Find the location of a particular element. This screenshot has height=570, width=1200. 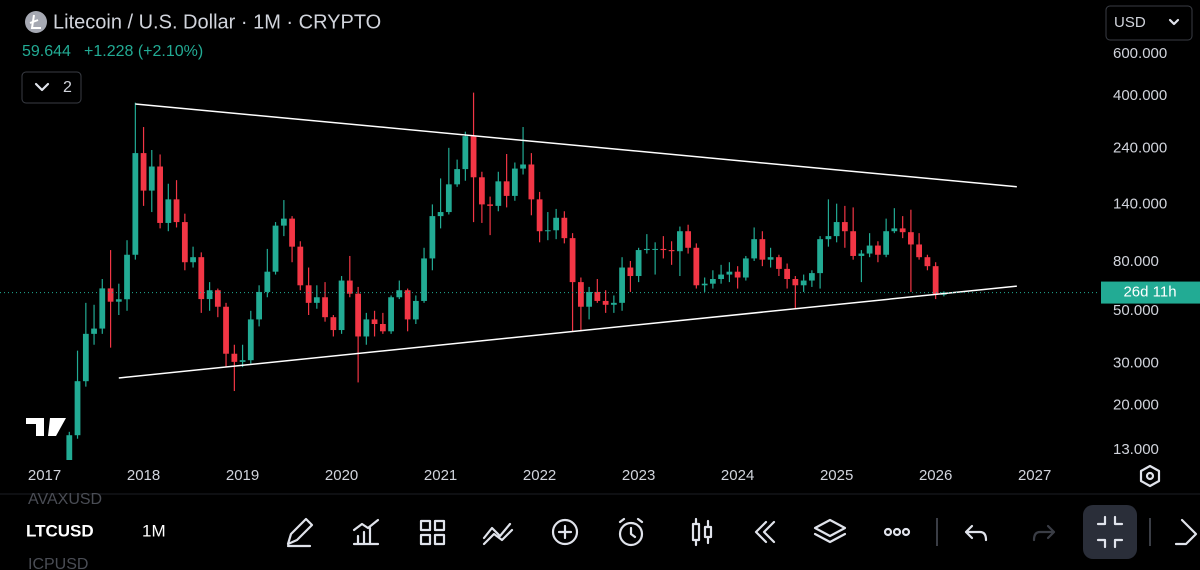

layers-icon is located at coordinates (830, 531).